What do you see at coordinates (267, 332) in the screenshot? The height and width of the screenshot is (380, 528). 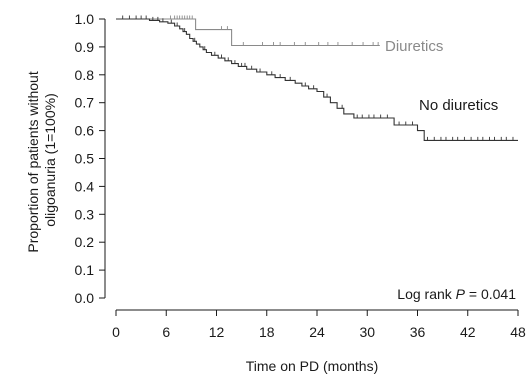 I see `x-tick-label: 18` at bounding box center [267, 332].